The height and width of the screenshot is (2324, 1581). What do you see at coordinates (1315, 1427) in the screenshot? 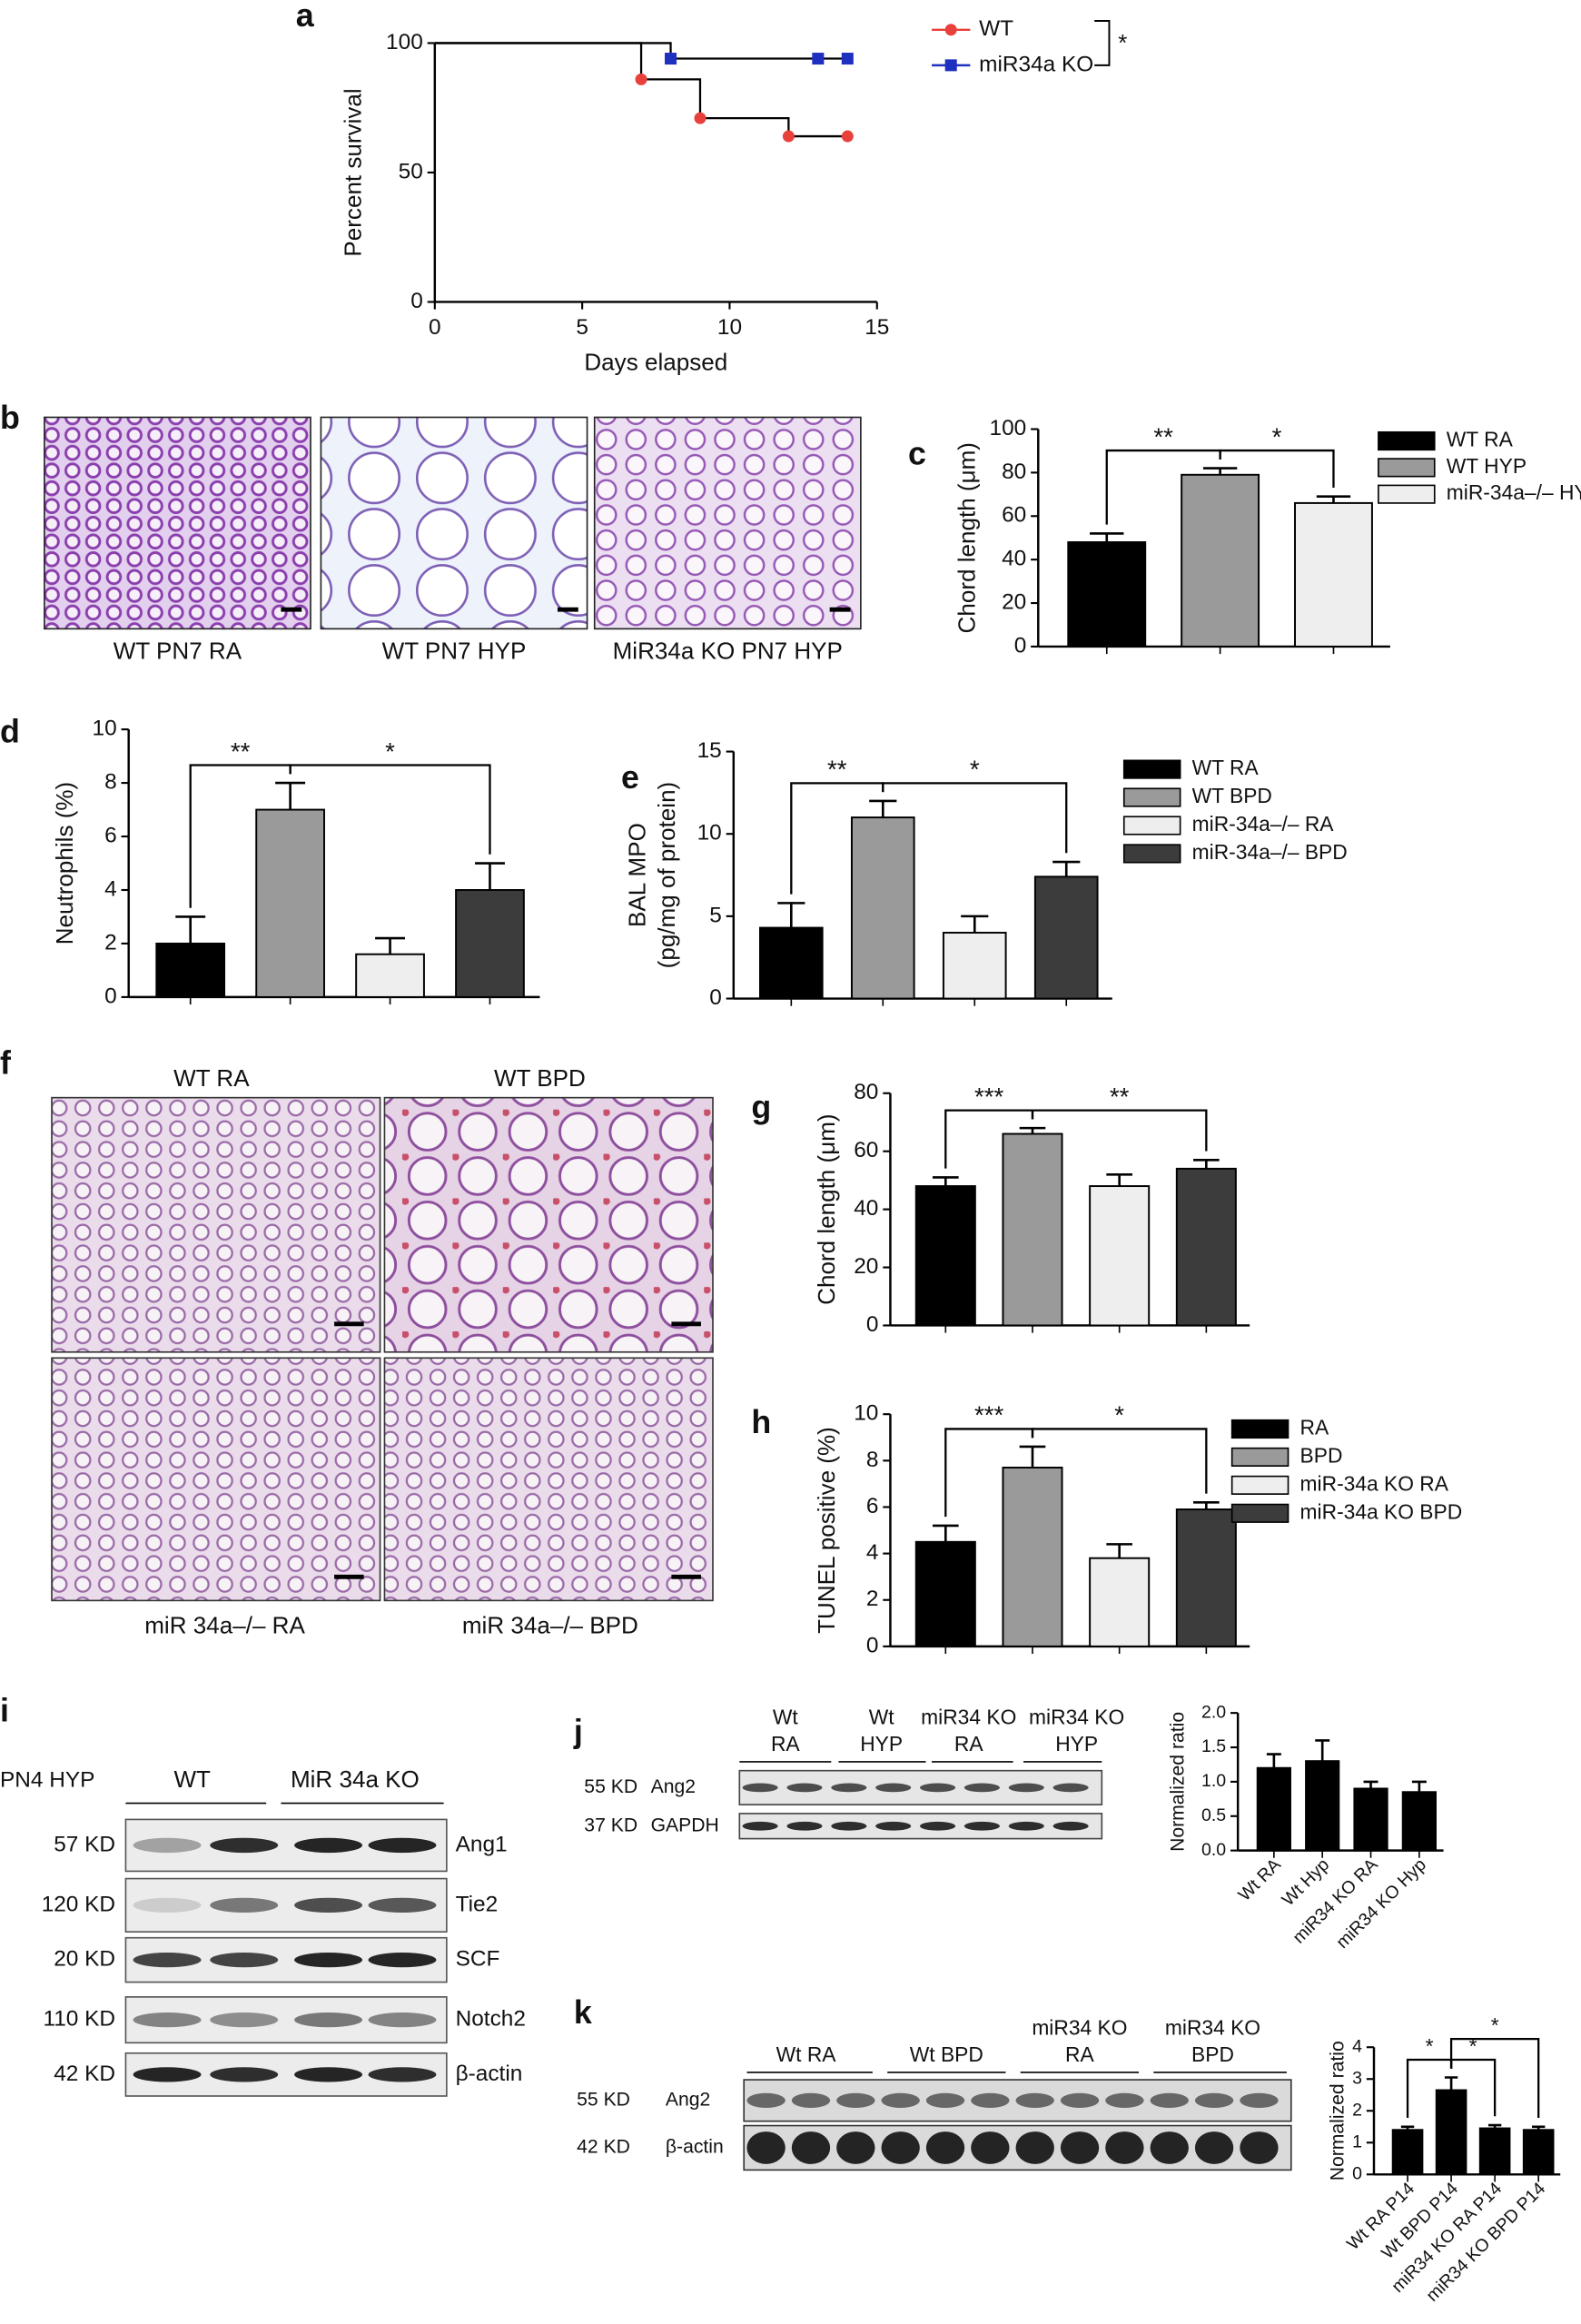
I see `legend-label: RA` at bounding box center [1315, 1427].